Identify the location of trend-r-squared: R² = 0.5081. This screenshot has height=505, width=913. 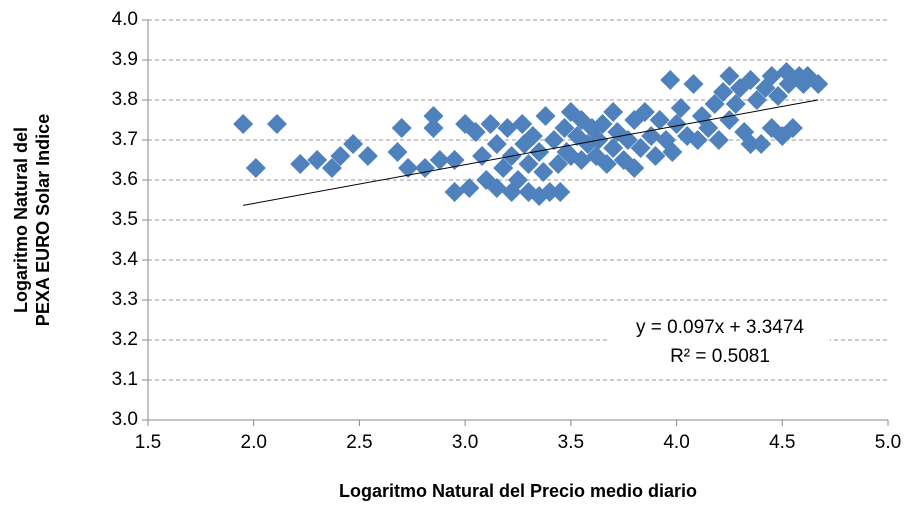
(720, 356).